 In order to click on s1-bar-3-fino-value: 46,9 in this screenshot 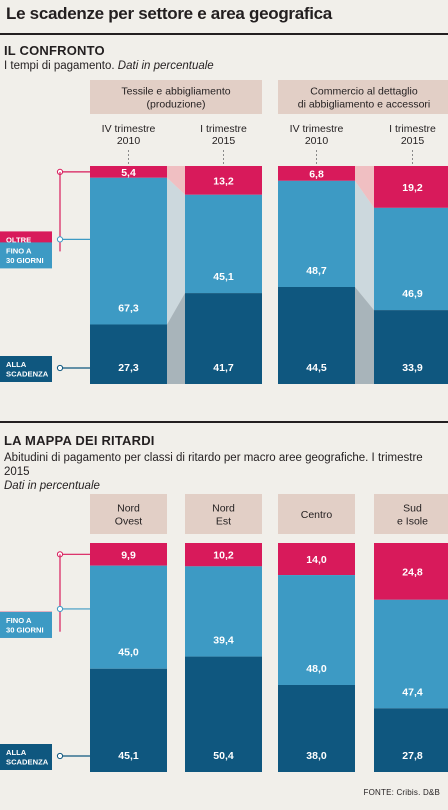, I will do `click(412, 294)`.